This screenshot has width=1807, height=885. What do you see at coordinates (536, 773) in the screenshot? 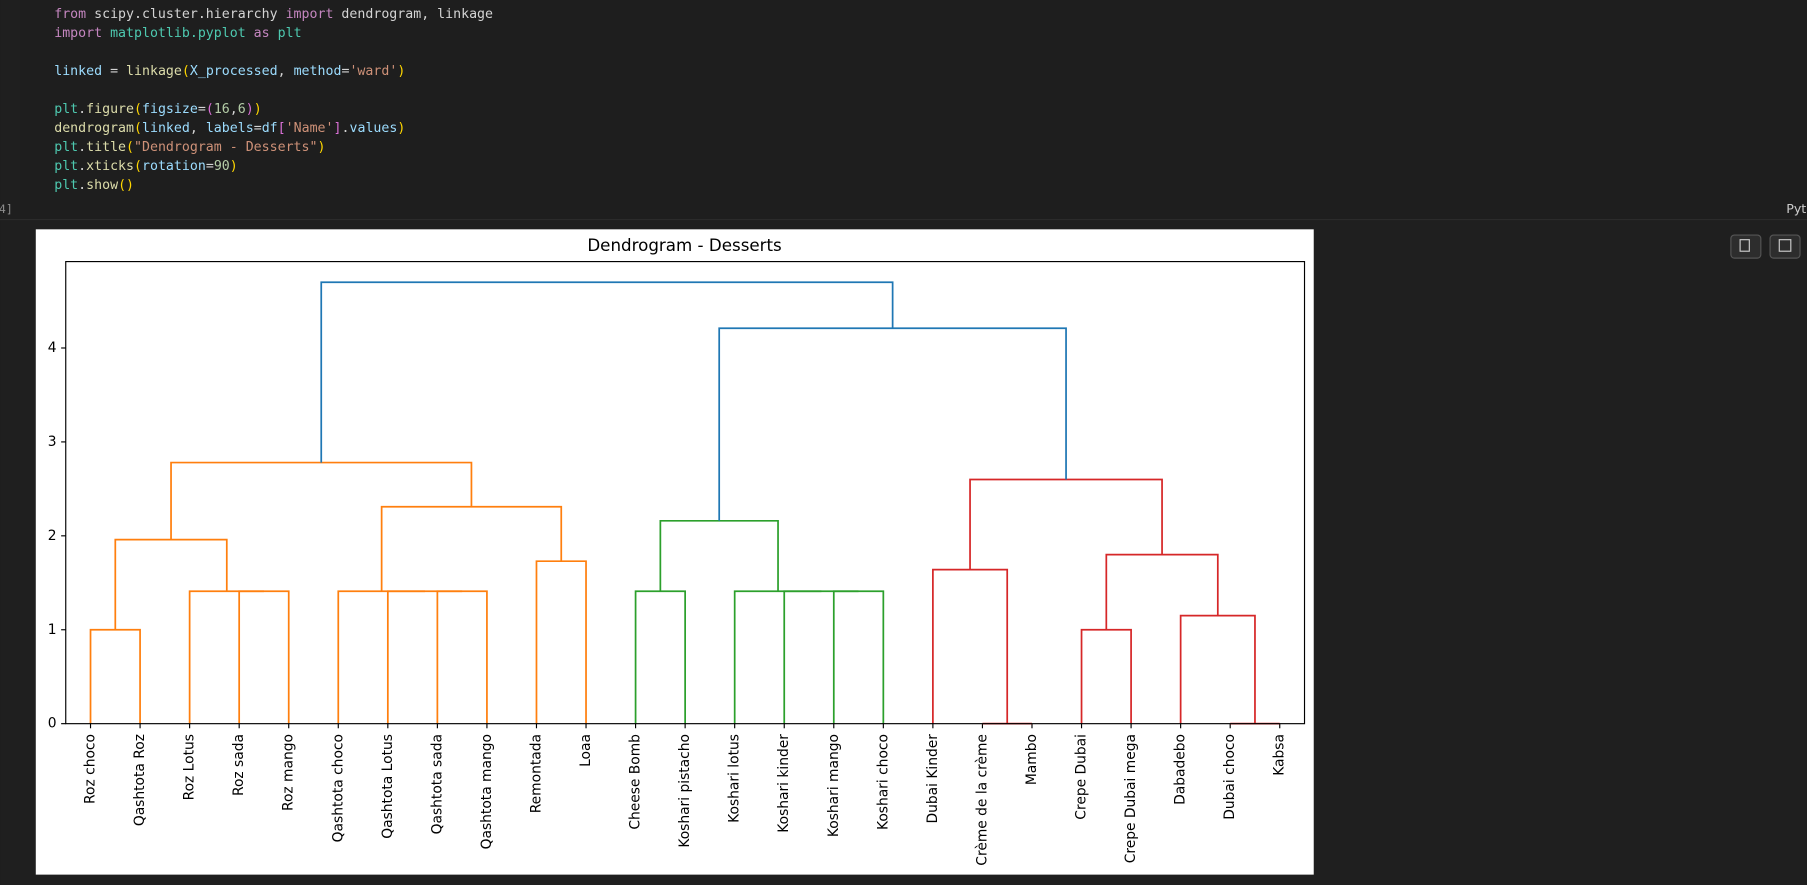
I see `leaf-label: Remontada` at bounding box center [536, 773].